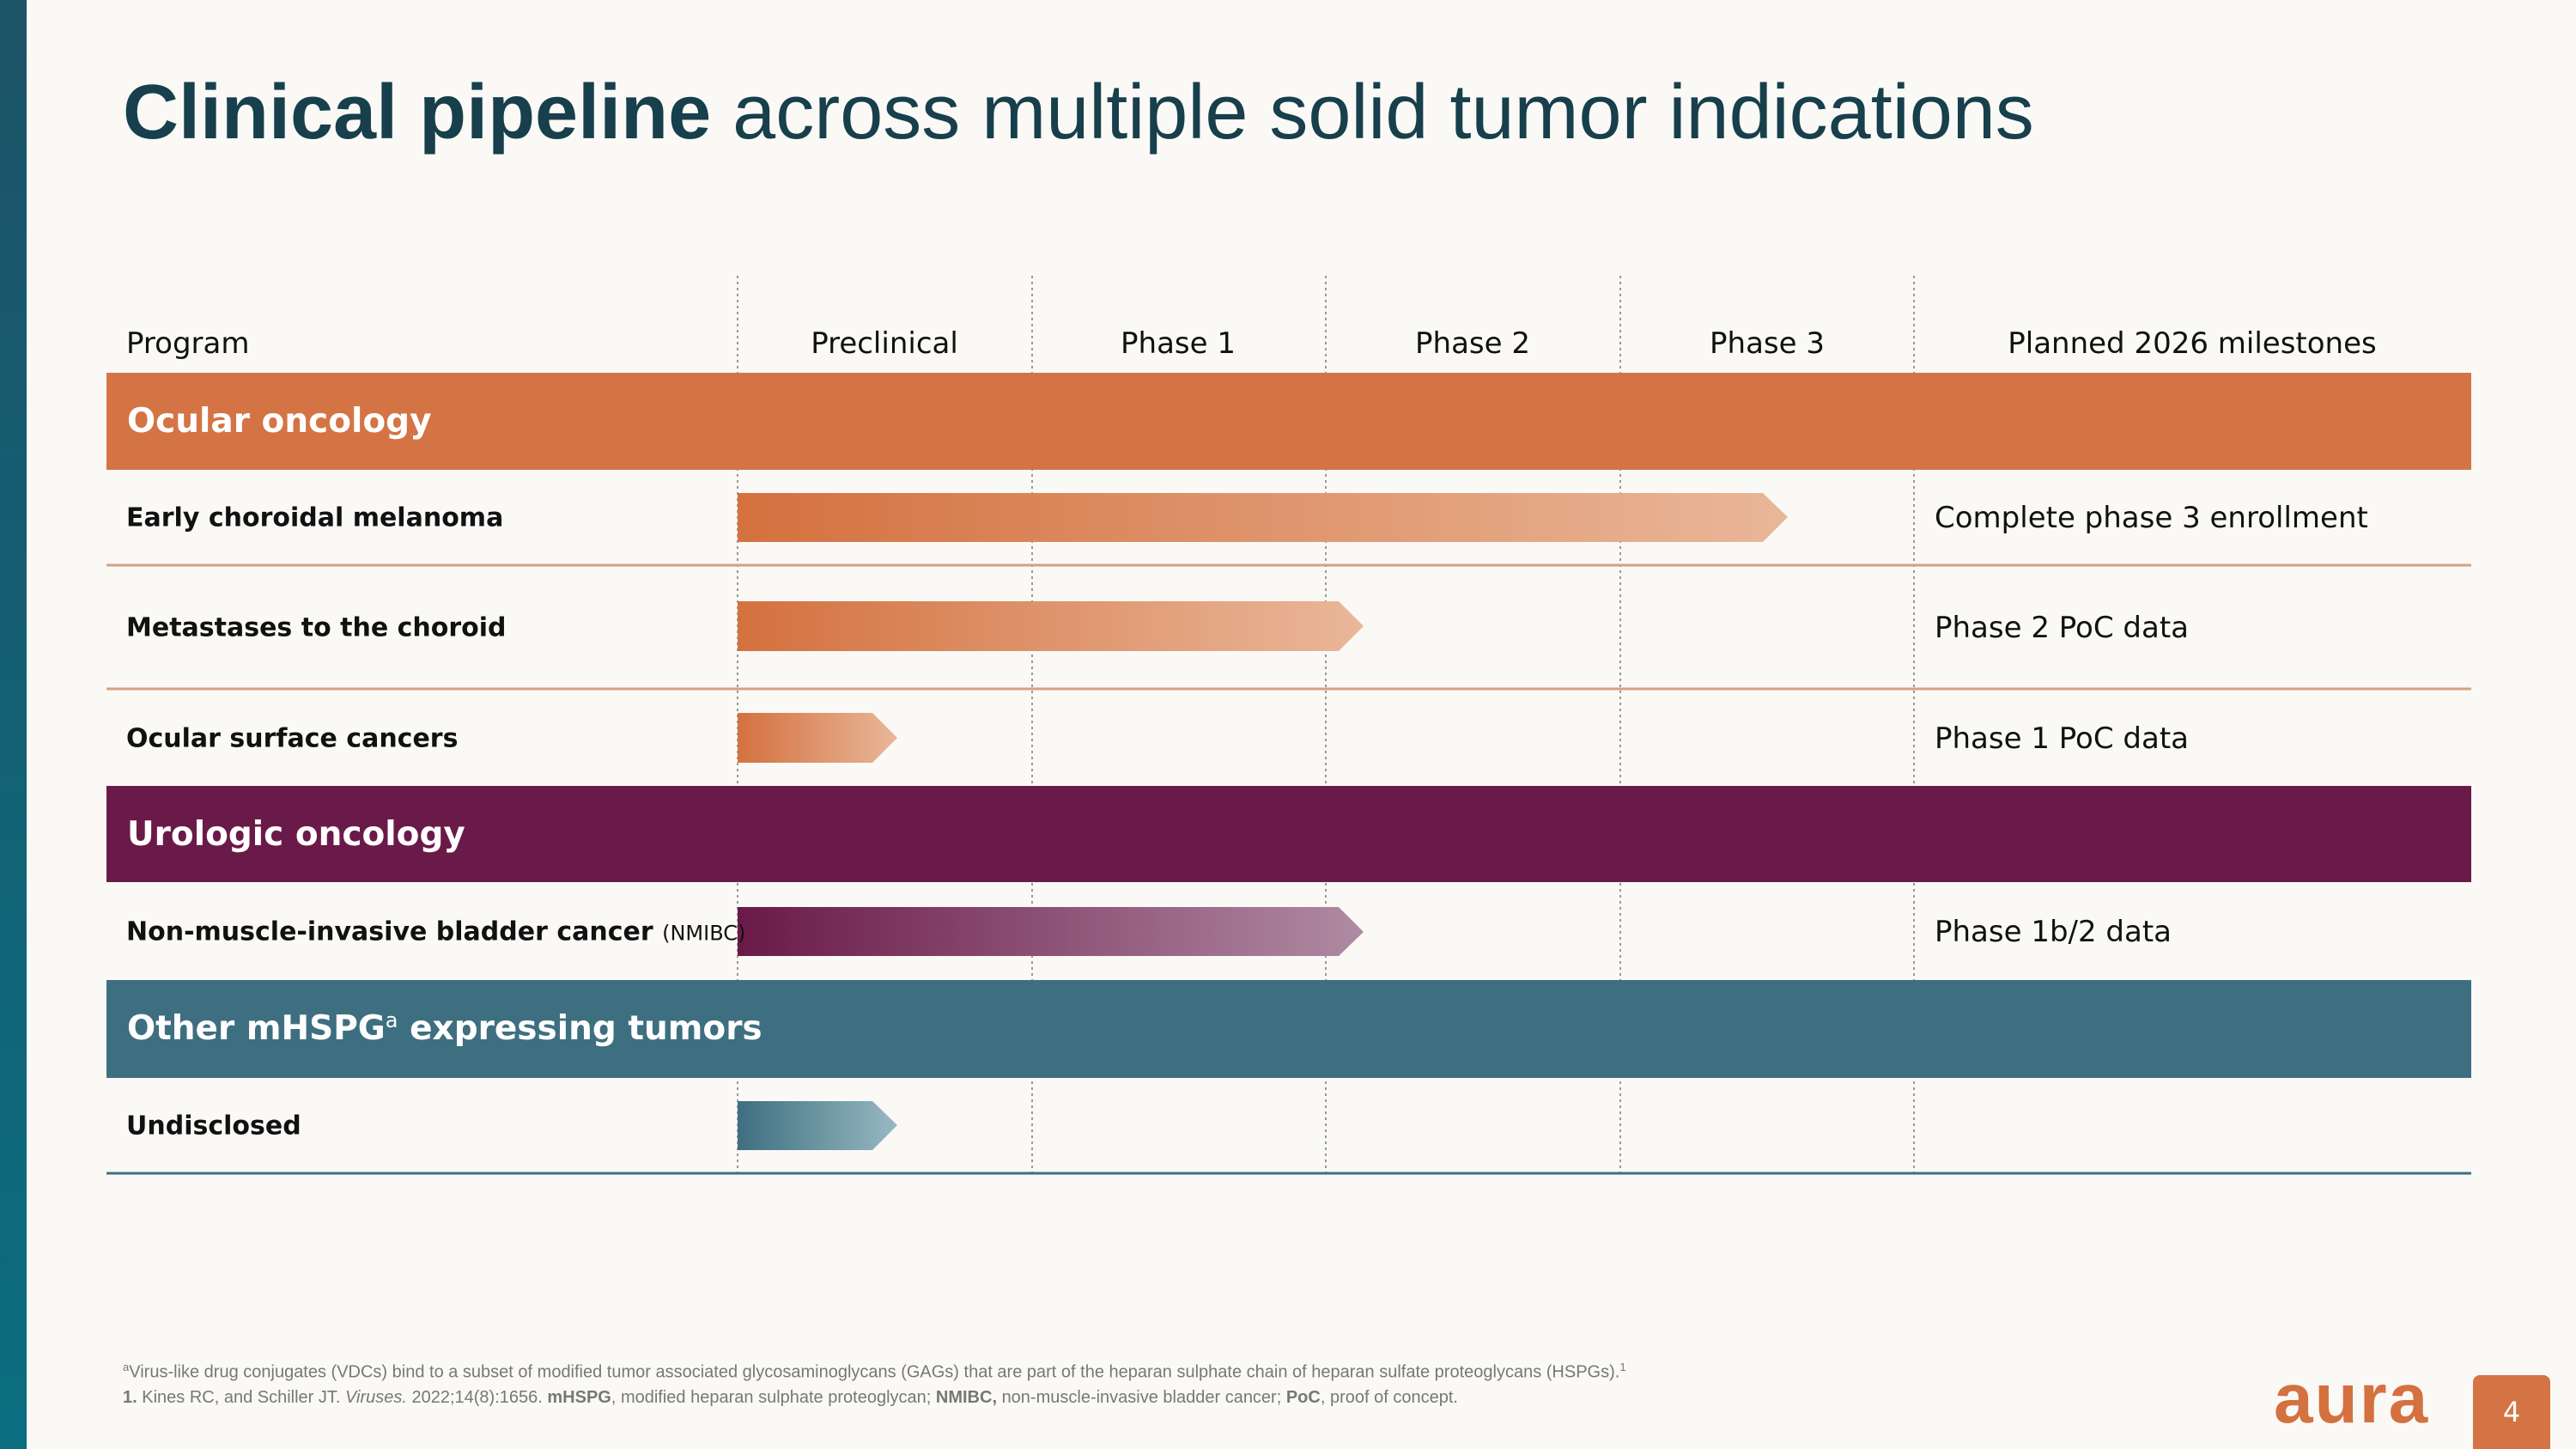 The height and width of the screenshot is (1449, 2576). What do you see at coordinates (1768, 343) in the screenshot?
I see `column-header: Phase 3` at bounding box center [1768, 343].